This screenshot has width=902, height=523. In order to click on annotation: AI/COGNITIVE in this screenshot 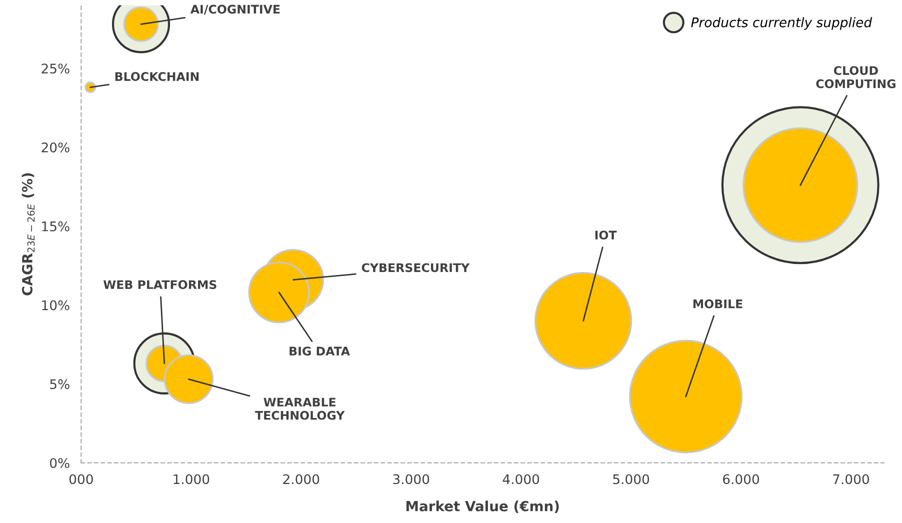, I will do `click(235, 9)`.